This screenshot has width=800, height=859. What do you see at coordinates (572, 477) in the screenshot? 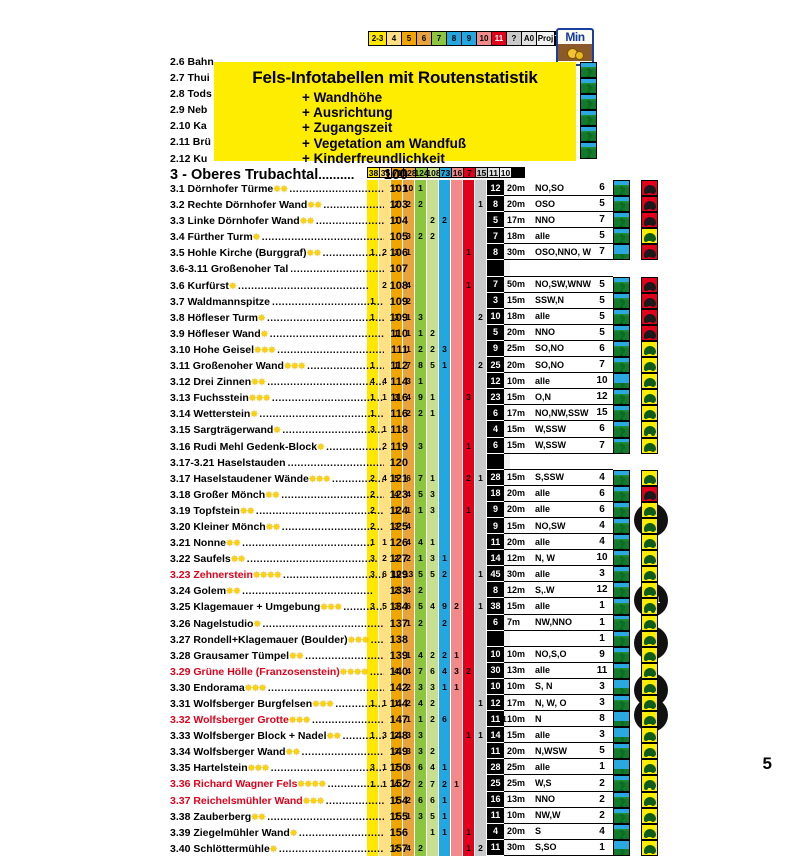
I see `wall-info-row: 28 15m S,SSW 4` at bounding box center [572, 477].